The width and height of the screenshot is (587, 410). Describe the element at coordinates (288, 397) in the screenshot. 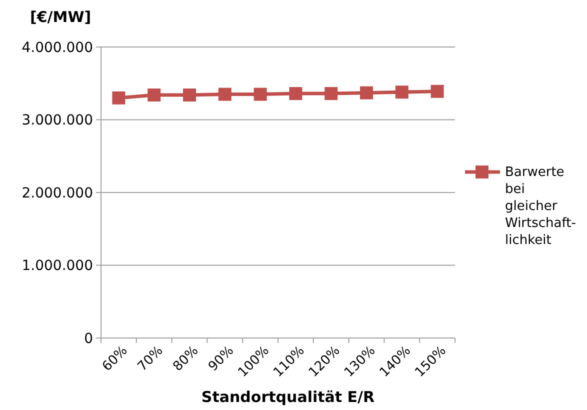

I see `x-axis-title: Standortqualität E/R` at that location.